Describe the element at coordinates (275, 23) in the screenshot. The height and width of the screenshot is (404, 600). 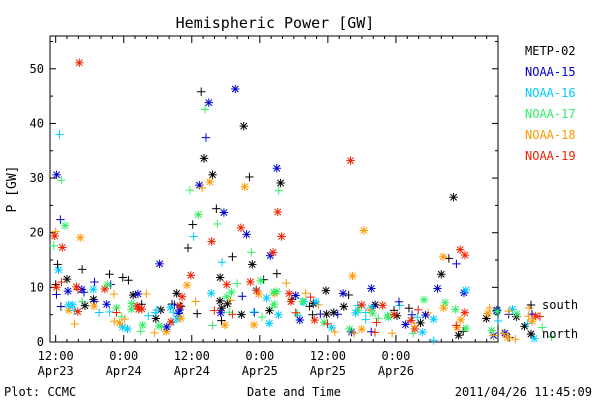
I see `chart-title: Hemispheric Power [GW]` at that location.